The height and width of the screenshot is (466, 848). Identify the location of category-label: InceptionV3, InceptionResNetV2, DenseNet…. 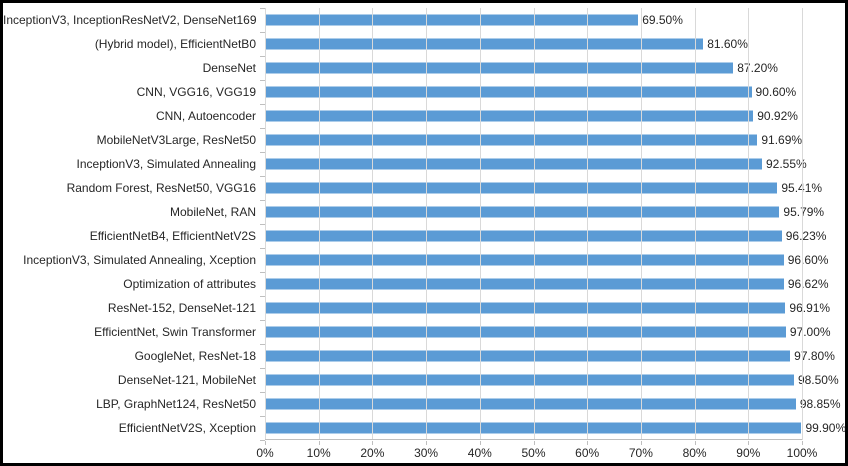
(130, 20).